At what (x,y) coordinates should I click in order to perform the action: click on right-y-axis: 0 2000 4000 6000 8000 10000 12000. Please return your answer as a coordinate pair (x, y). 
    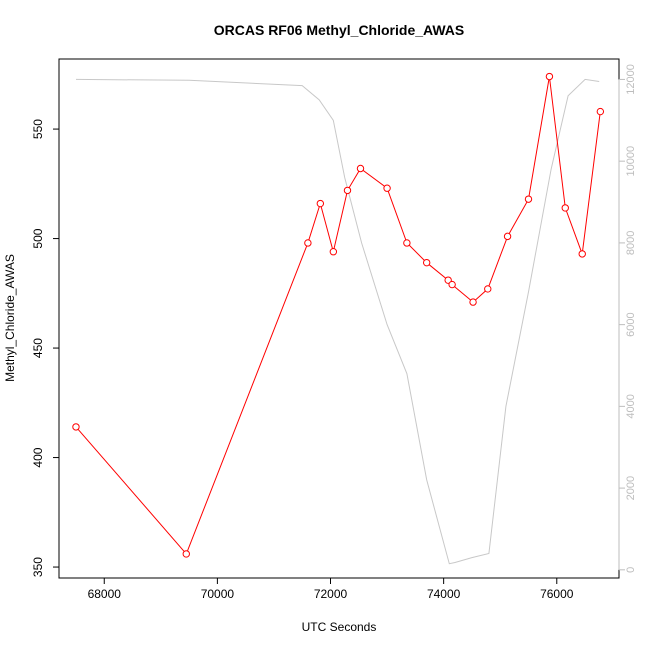
    Looking at the image, I should click on (627, 318).